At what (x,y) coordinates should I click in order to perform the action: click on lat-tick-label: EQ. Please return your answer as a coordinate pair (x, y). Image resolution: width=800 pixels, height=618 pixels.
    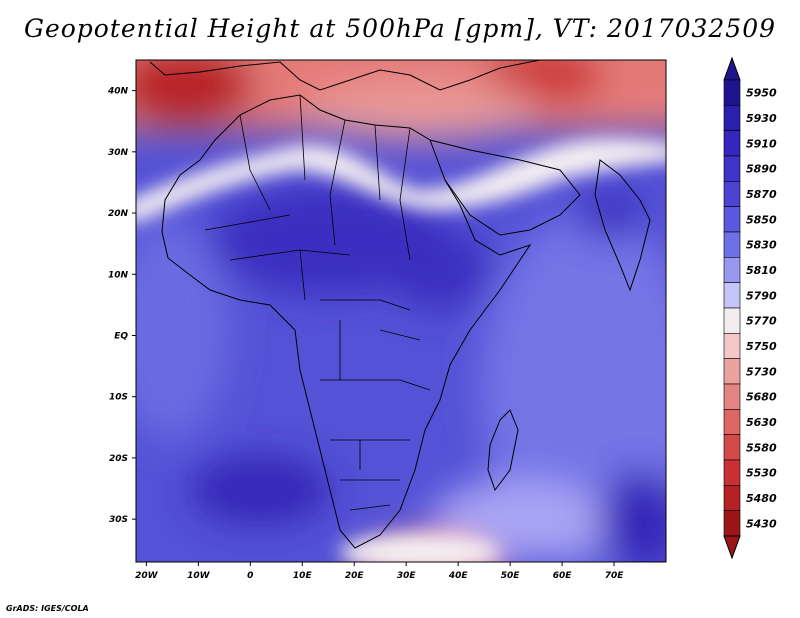
    Looking at the image, I should click on (121, 336).